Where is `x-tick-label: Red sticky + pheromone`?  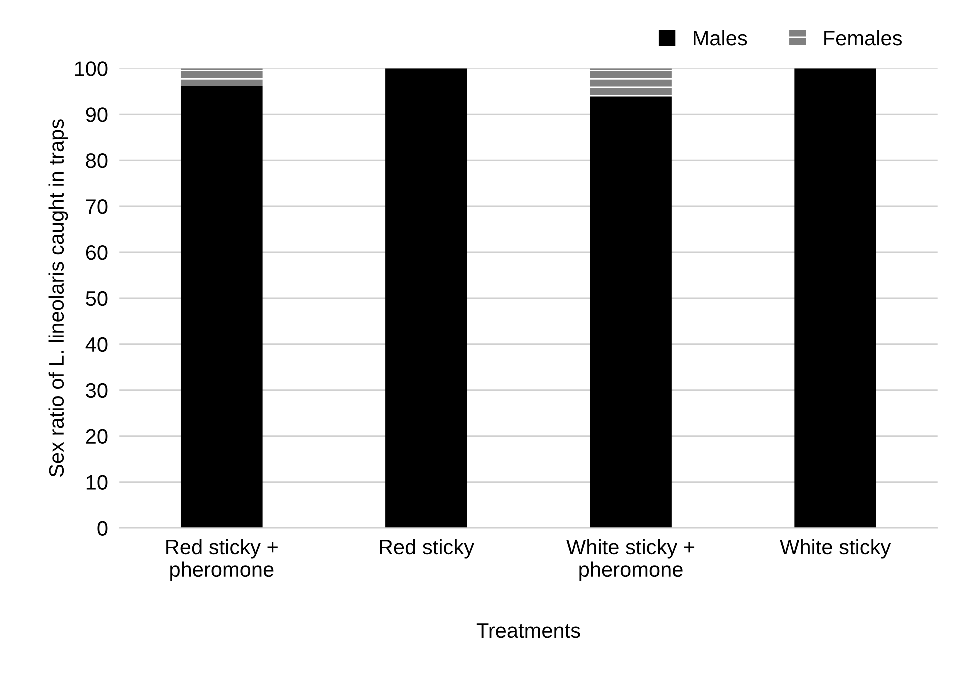 x-tick-label: Red sticky + pheromone is located at coordinates (222, 560).